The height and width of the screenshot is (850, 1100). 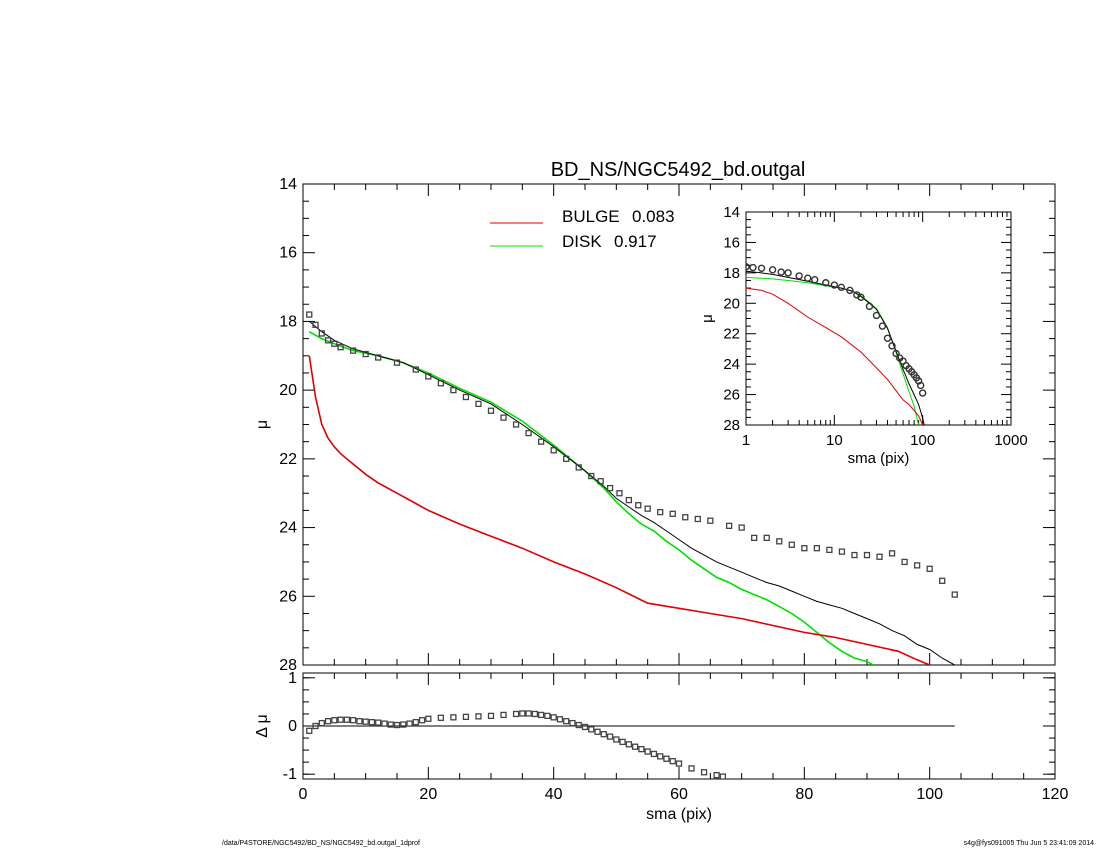 I want to click on inset-ytick-label: 26, so click(x=731, y=395).